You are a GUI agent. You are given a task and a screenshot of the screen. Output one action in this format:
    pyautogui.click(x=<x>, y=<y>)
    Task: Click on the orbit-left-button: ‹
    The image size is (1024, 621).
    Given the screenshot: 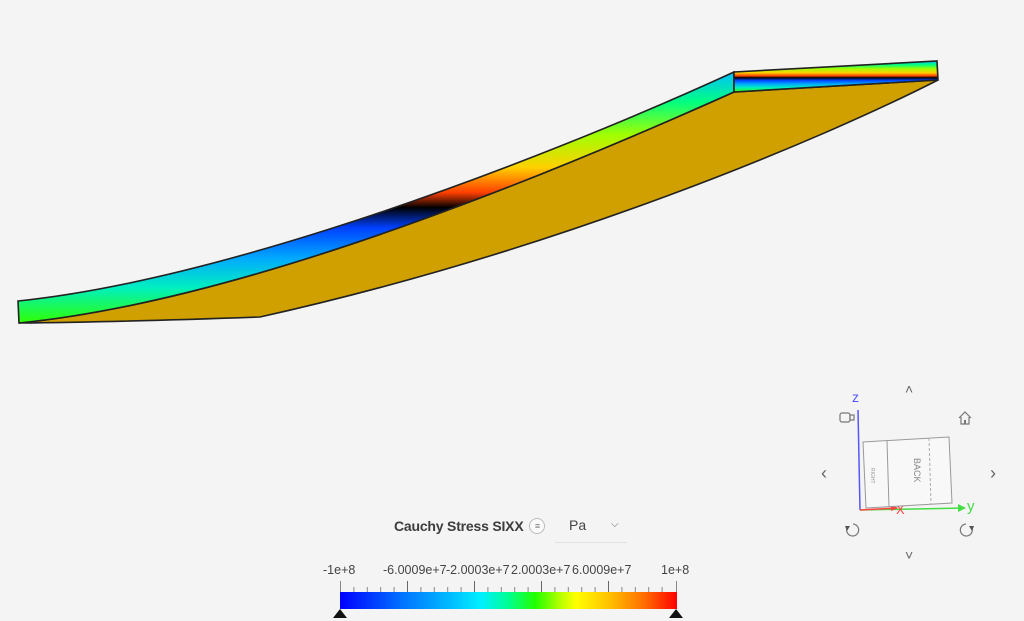 What is the action you would take?
    pyautogui.click(x=824, y=473)
    